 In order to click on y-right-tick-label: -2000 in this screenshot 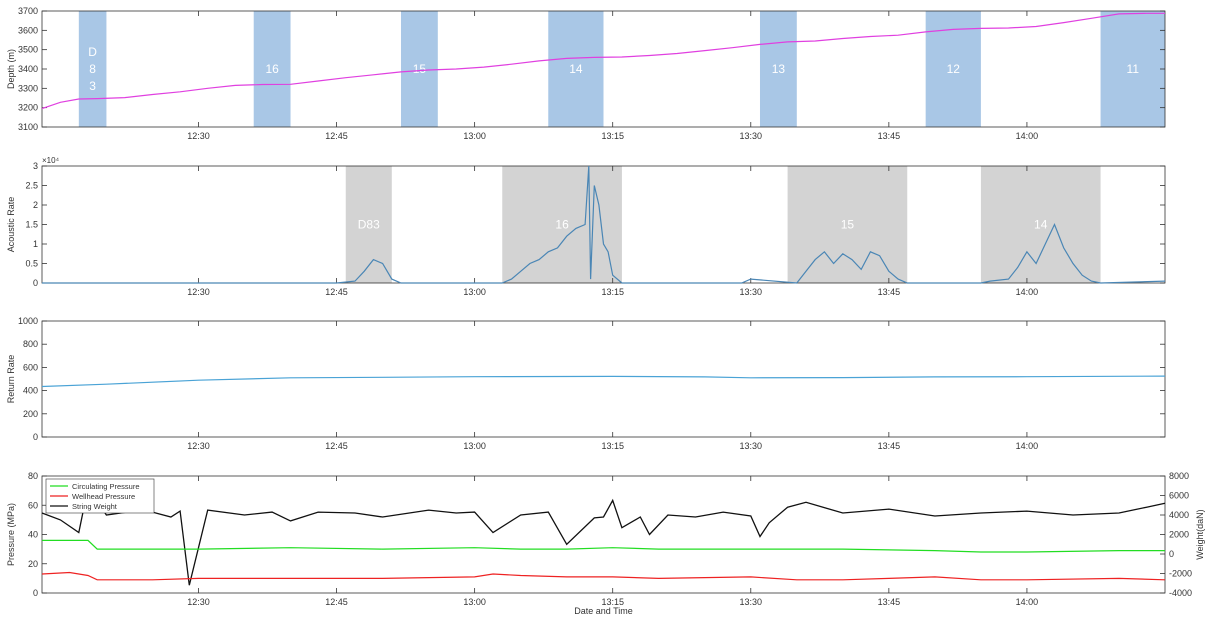, I will do `click(1180, 574)`.